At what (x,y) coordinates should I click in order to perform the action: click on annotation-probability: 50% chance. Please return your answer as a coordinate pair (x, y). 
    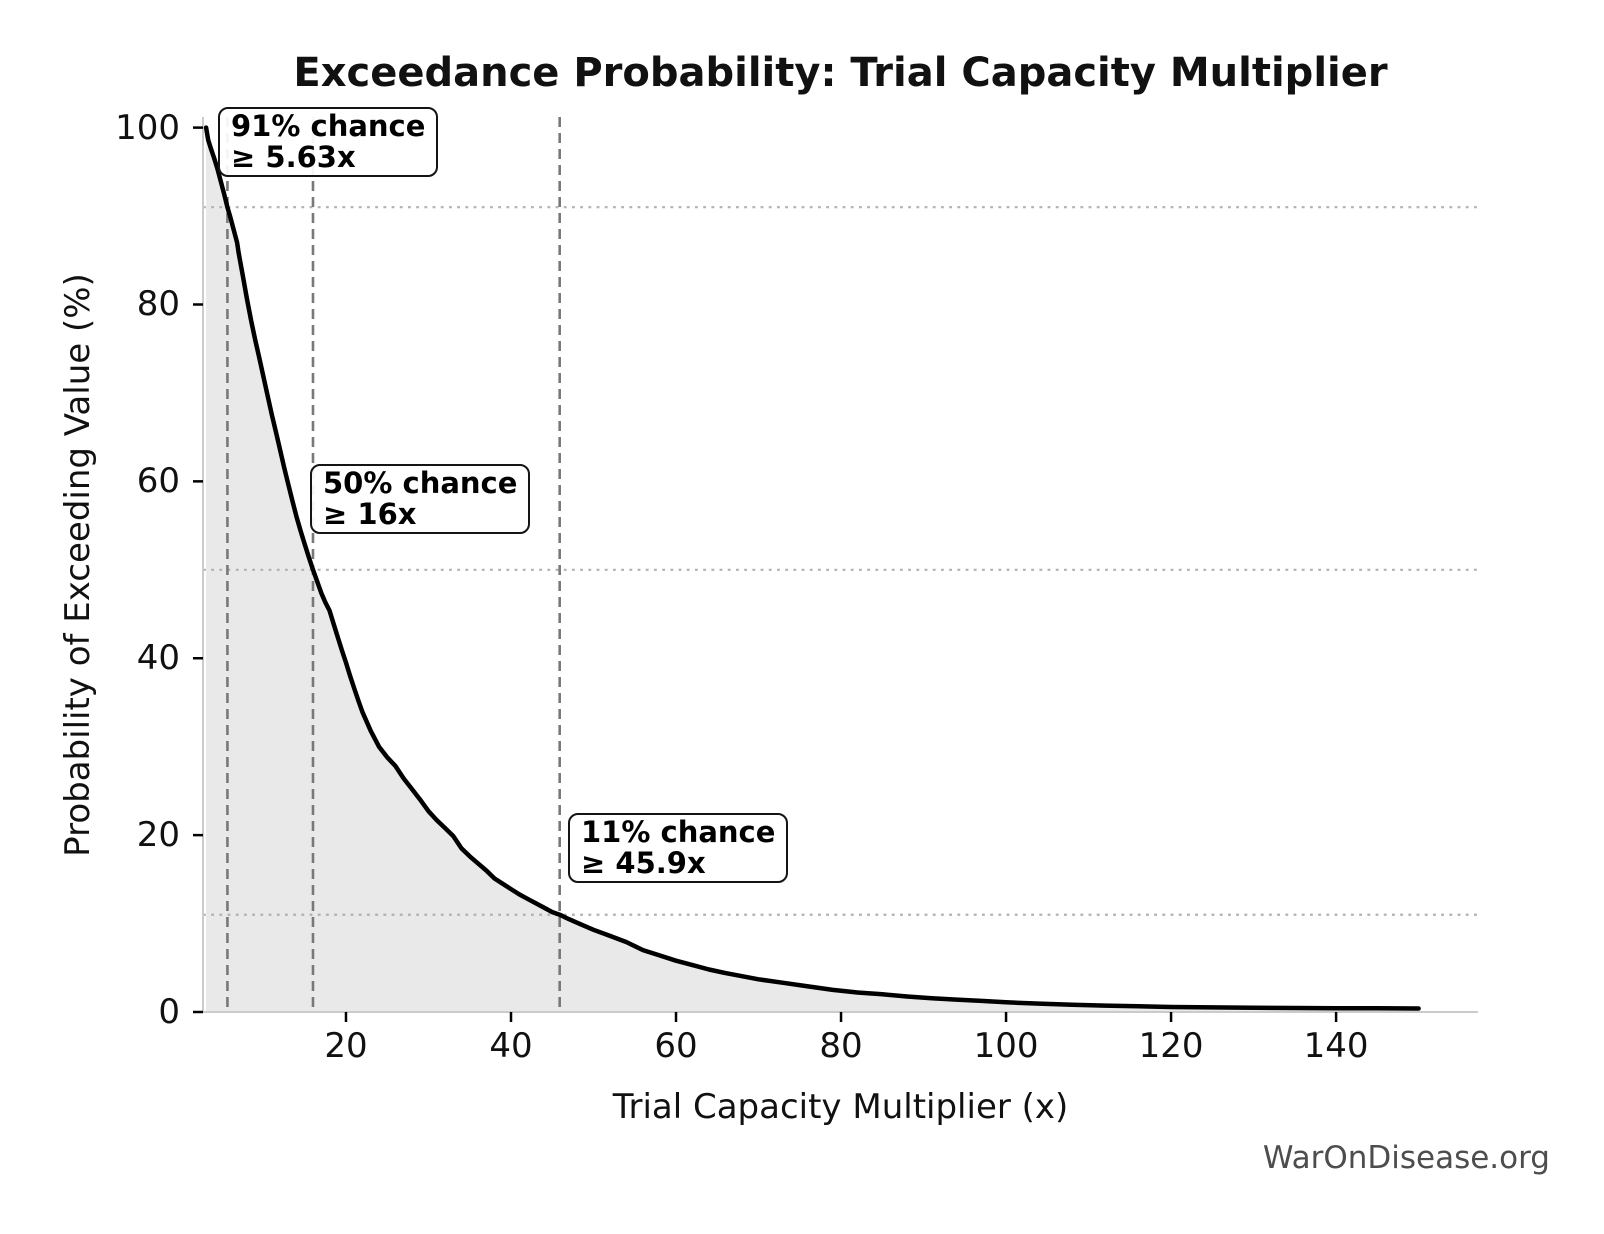
    Looking at the image, I should click on (420, 483).